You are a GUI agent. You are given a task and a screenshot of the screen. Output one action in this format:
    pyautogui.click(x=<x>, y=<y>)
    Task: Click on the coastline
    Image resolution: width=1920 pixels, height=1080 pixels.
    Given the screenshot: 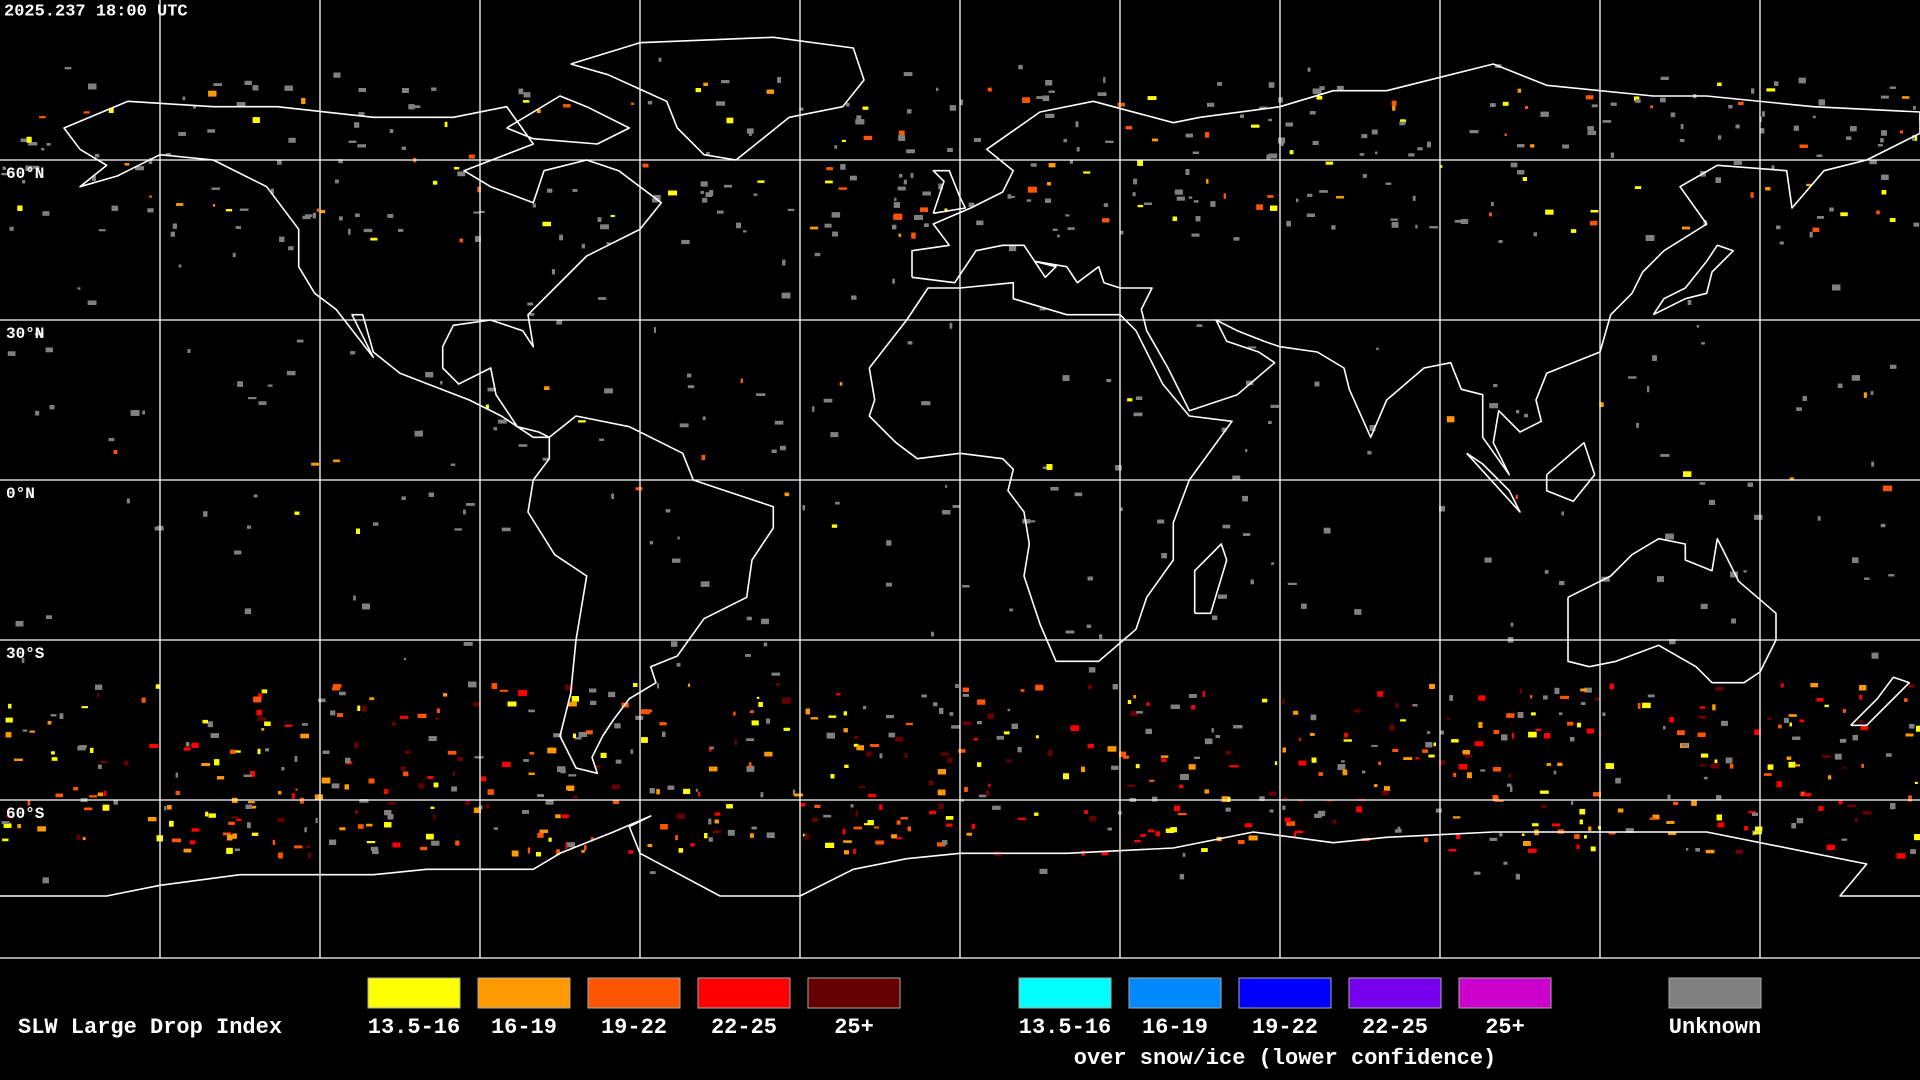 What is the action you would take?
    pyautogui.click(x=1693, y=280)
    